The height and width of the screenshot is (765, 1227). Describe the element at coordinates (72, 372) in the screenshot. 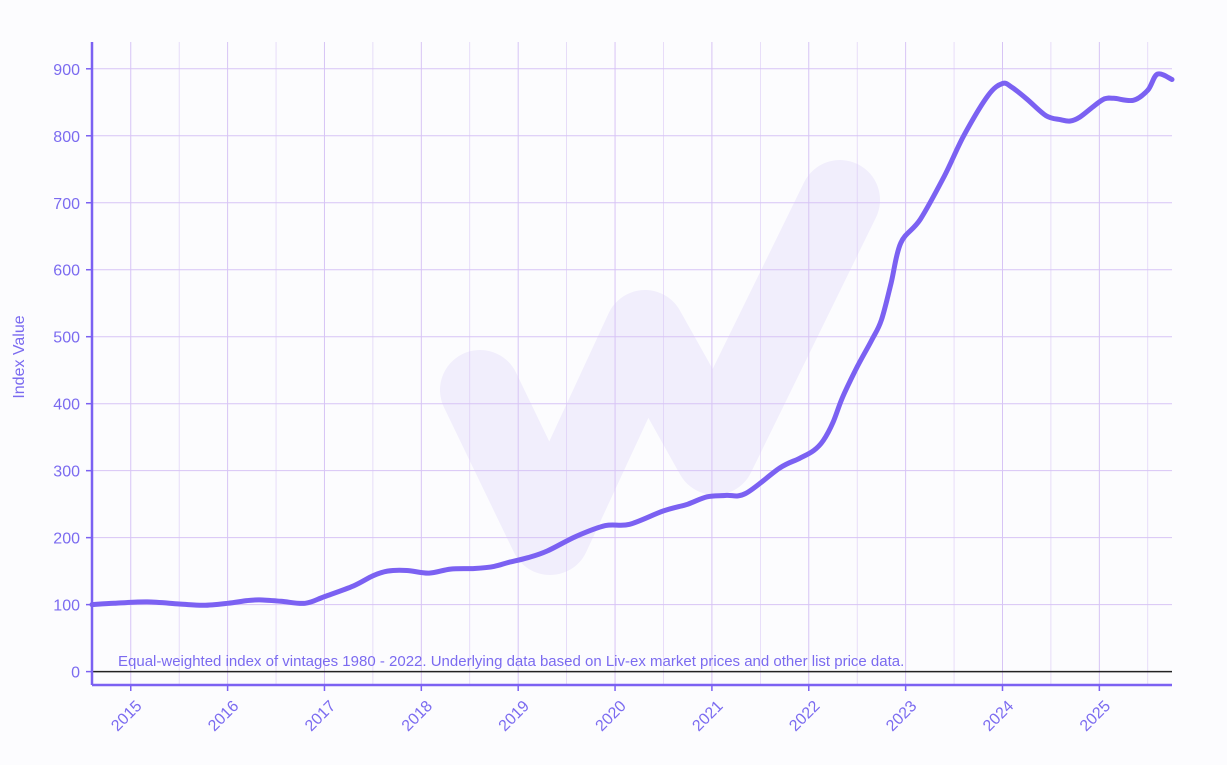

I see `y-axis-ticks: 0 100 200 300 400 500 600 700 800 900` at that location.